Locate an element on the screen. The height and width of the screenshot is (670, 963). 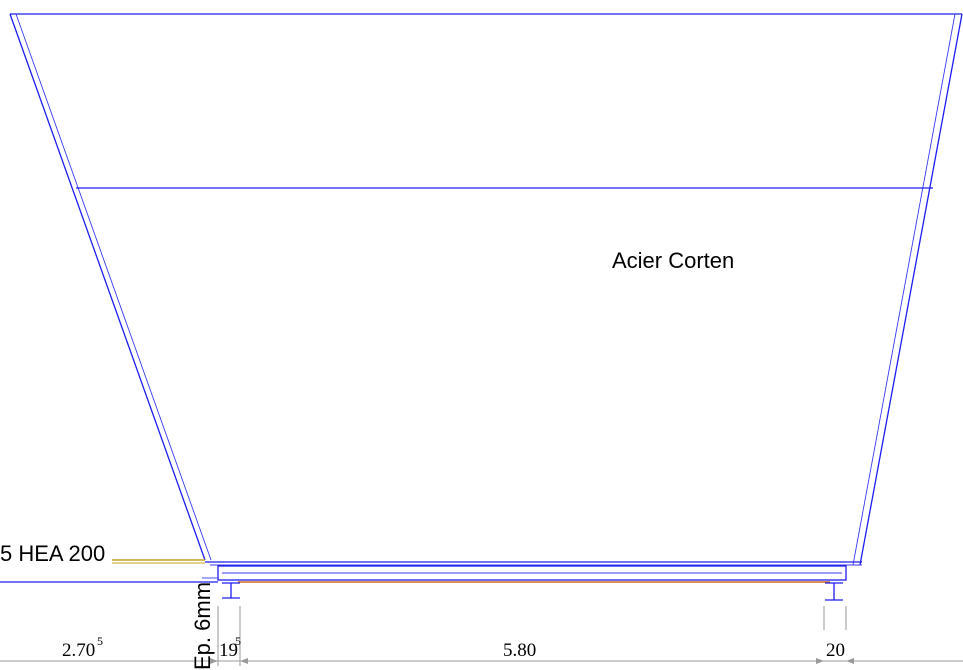
dimension-1: 2.70 5 is located at coordinates (82, 647).